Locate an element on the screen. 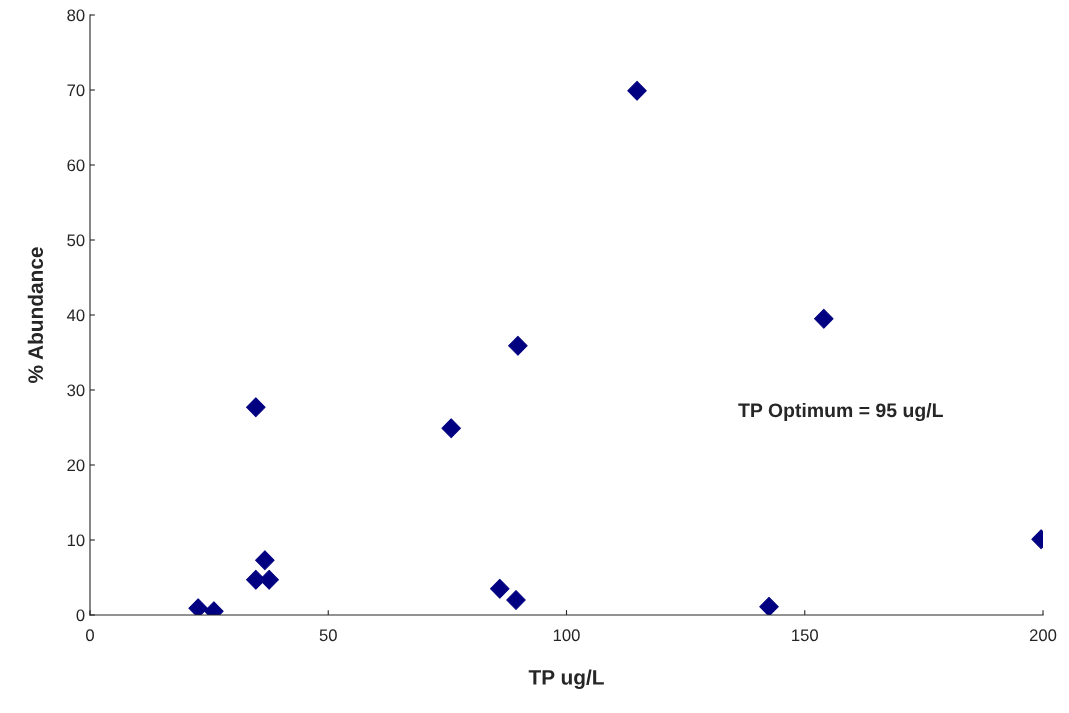 Image resolution: width=1069 pixels, height=713 pixels. y-tick-label: 20 is located at coordinates (76, 465).